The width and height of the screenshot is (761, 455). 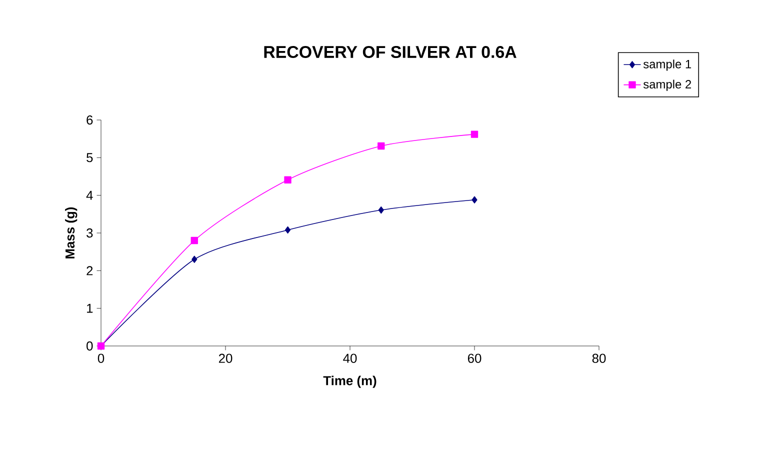 What do you see at coordinates (349, 382) in the screenshot?
I see `x-axis-title: Time (m)` at bounding box center [349, 382].